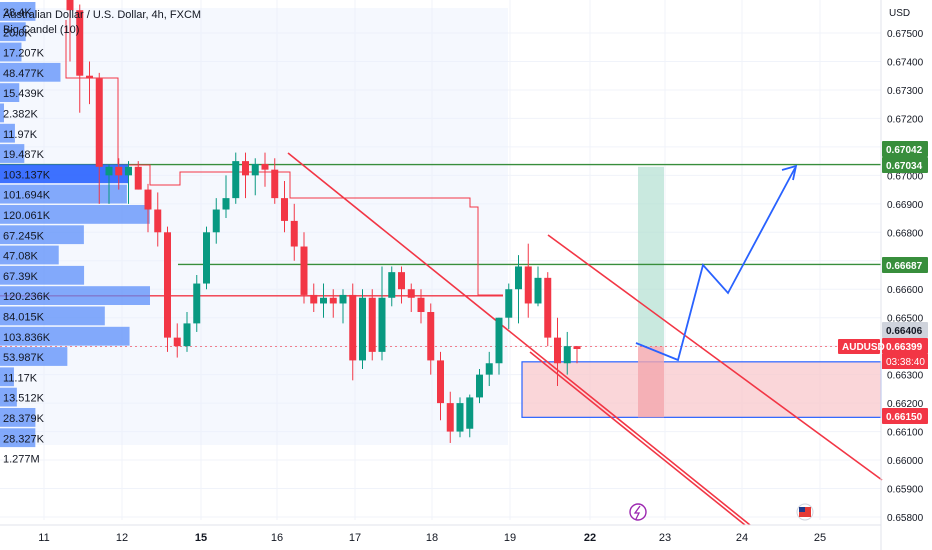 The image size is (932, 550). Describe the element at coordinates (24, 236) in the screenshot. I see `volume-label: 67.245K` at that location.